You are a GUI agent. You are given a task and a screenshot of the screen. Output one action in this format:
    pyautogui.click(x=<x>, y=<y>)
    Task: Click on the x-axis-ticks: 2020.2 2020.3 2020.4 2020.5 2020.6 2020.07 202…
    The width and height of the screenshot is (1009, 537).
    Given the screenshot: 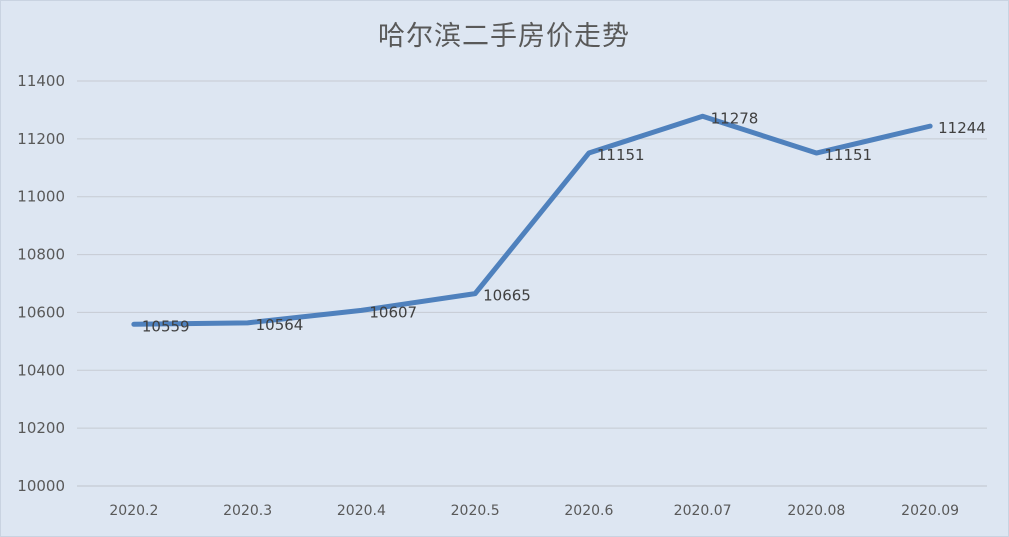 What is the action you would take?
    pyautogui.click(x=534, y=511)
    